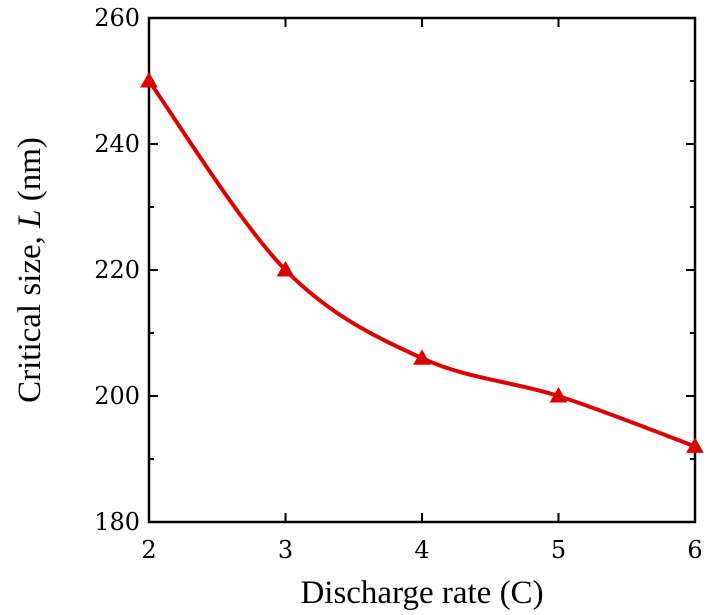 Image resolution: width=706 pixels, height=615 pixels. I want to click on y-axis-label-prefix: Critical size,, so click(30, 315).